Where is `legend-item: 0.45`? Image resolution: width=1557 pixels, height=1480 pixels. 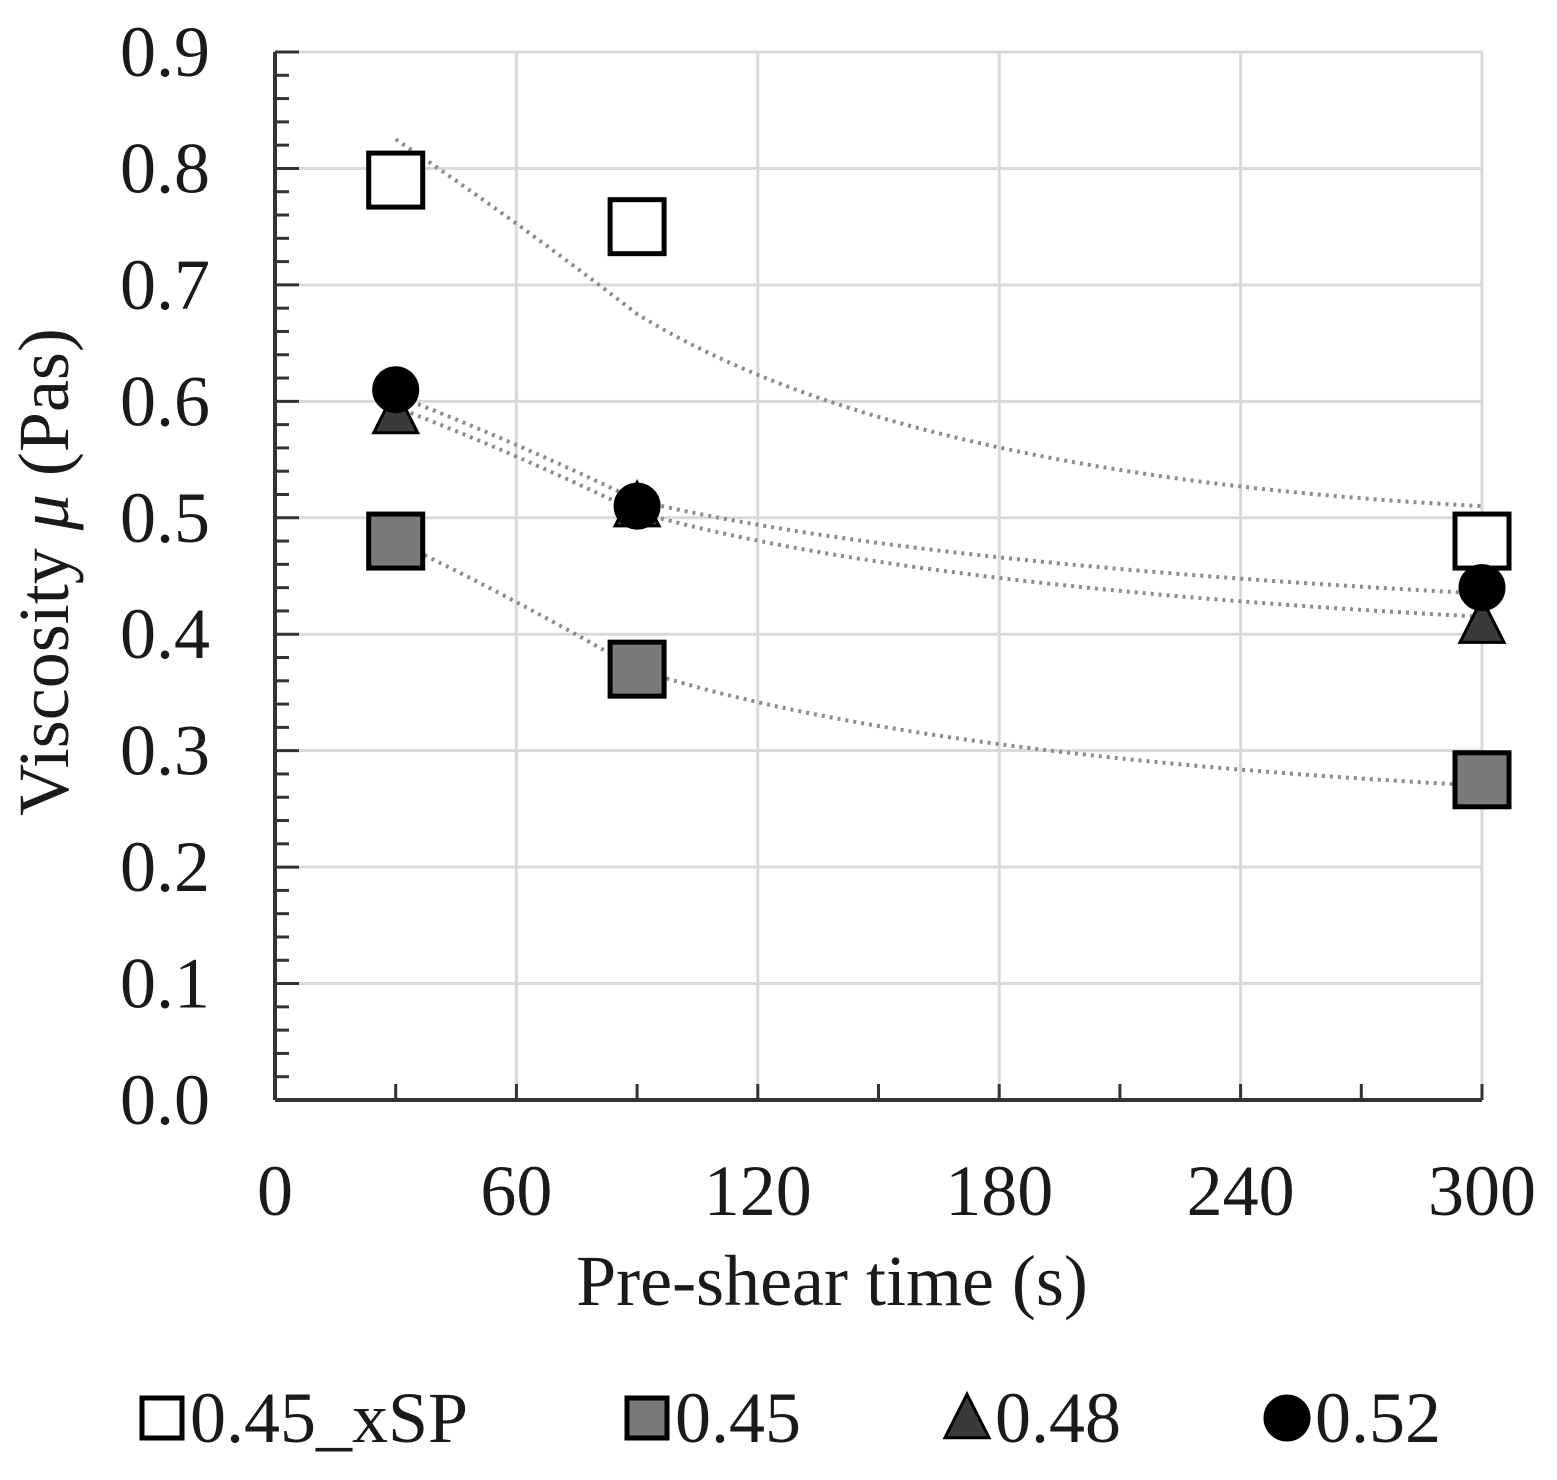 legend-item: 0.45 is located at coordinates (712, 1418).